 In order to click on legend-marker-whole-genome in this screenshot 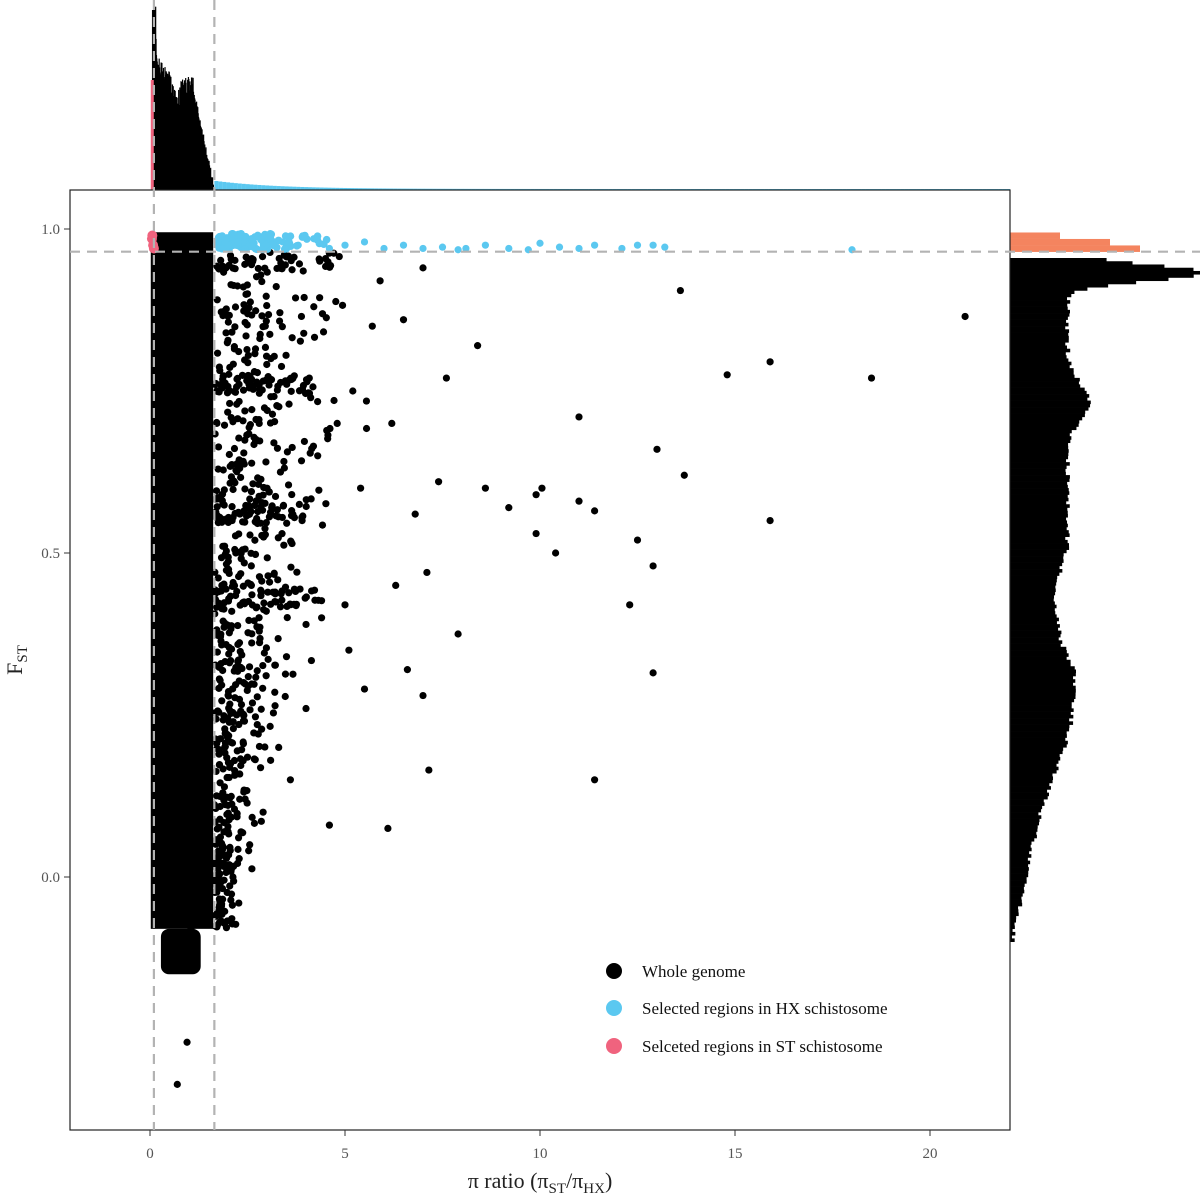, I will do `click(614, 971)`.